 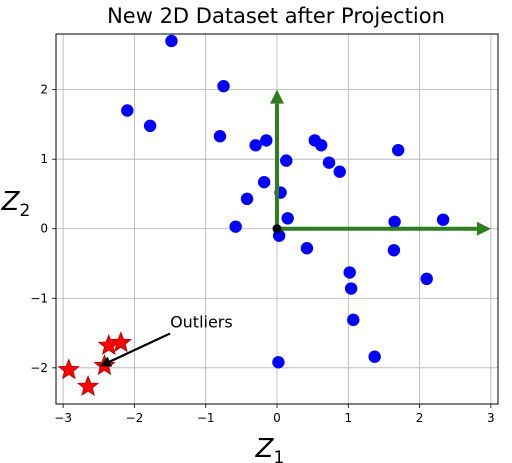 I want to click on x-tick-label: −2, so click(x=135, y=418).